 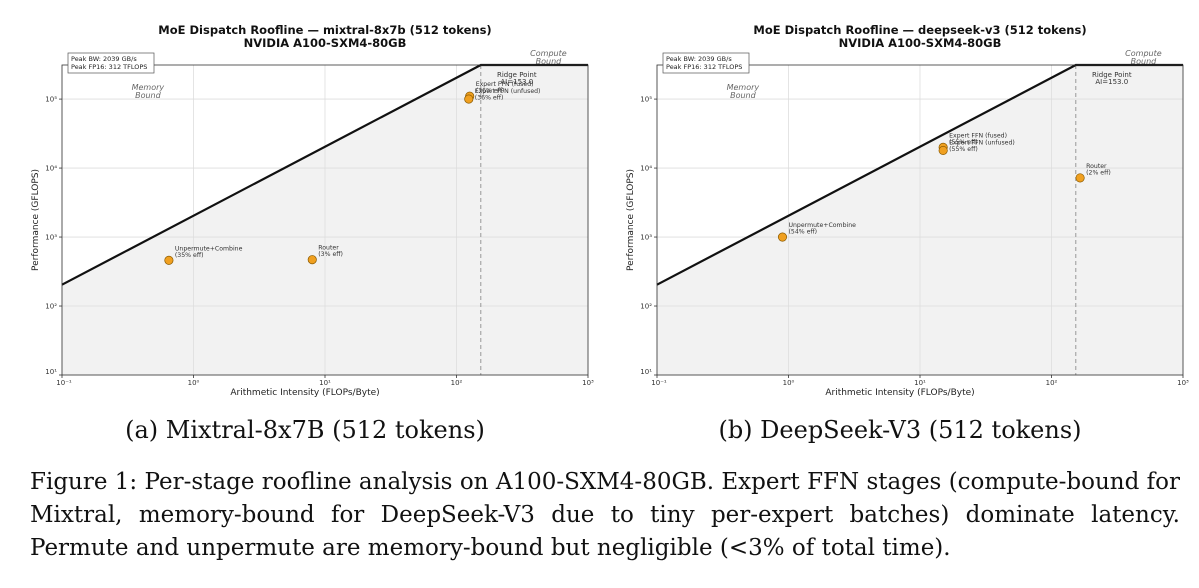 What do you see at coordinates (209, 252) in the screenshot?
I see `data-point-label: Unpermute+Combine (35% eff)` at bounding box center [209, 252].